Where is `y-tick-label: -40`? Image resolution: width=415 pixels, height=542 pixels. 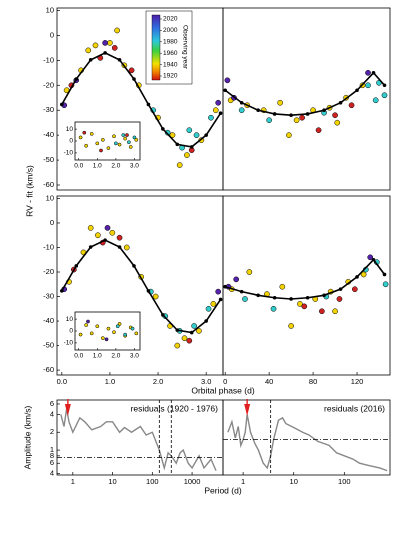
y-tick-label: -40 is located at coordinates (48, 134).